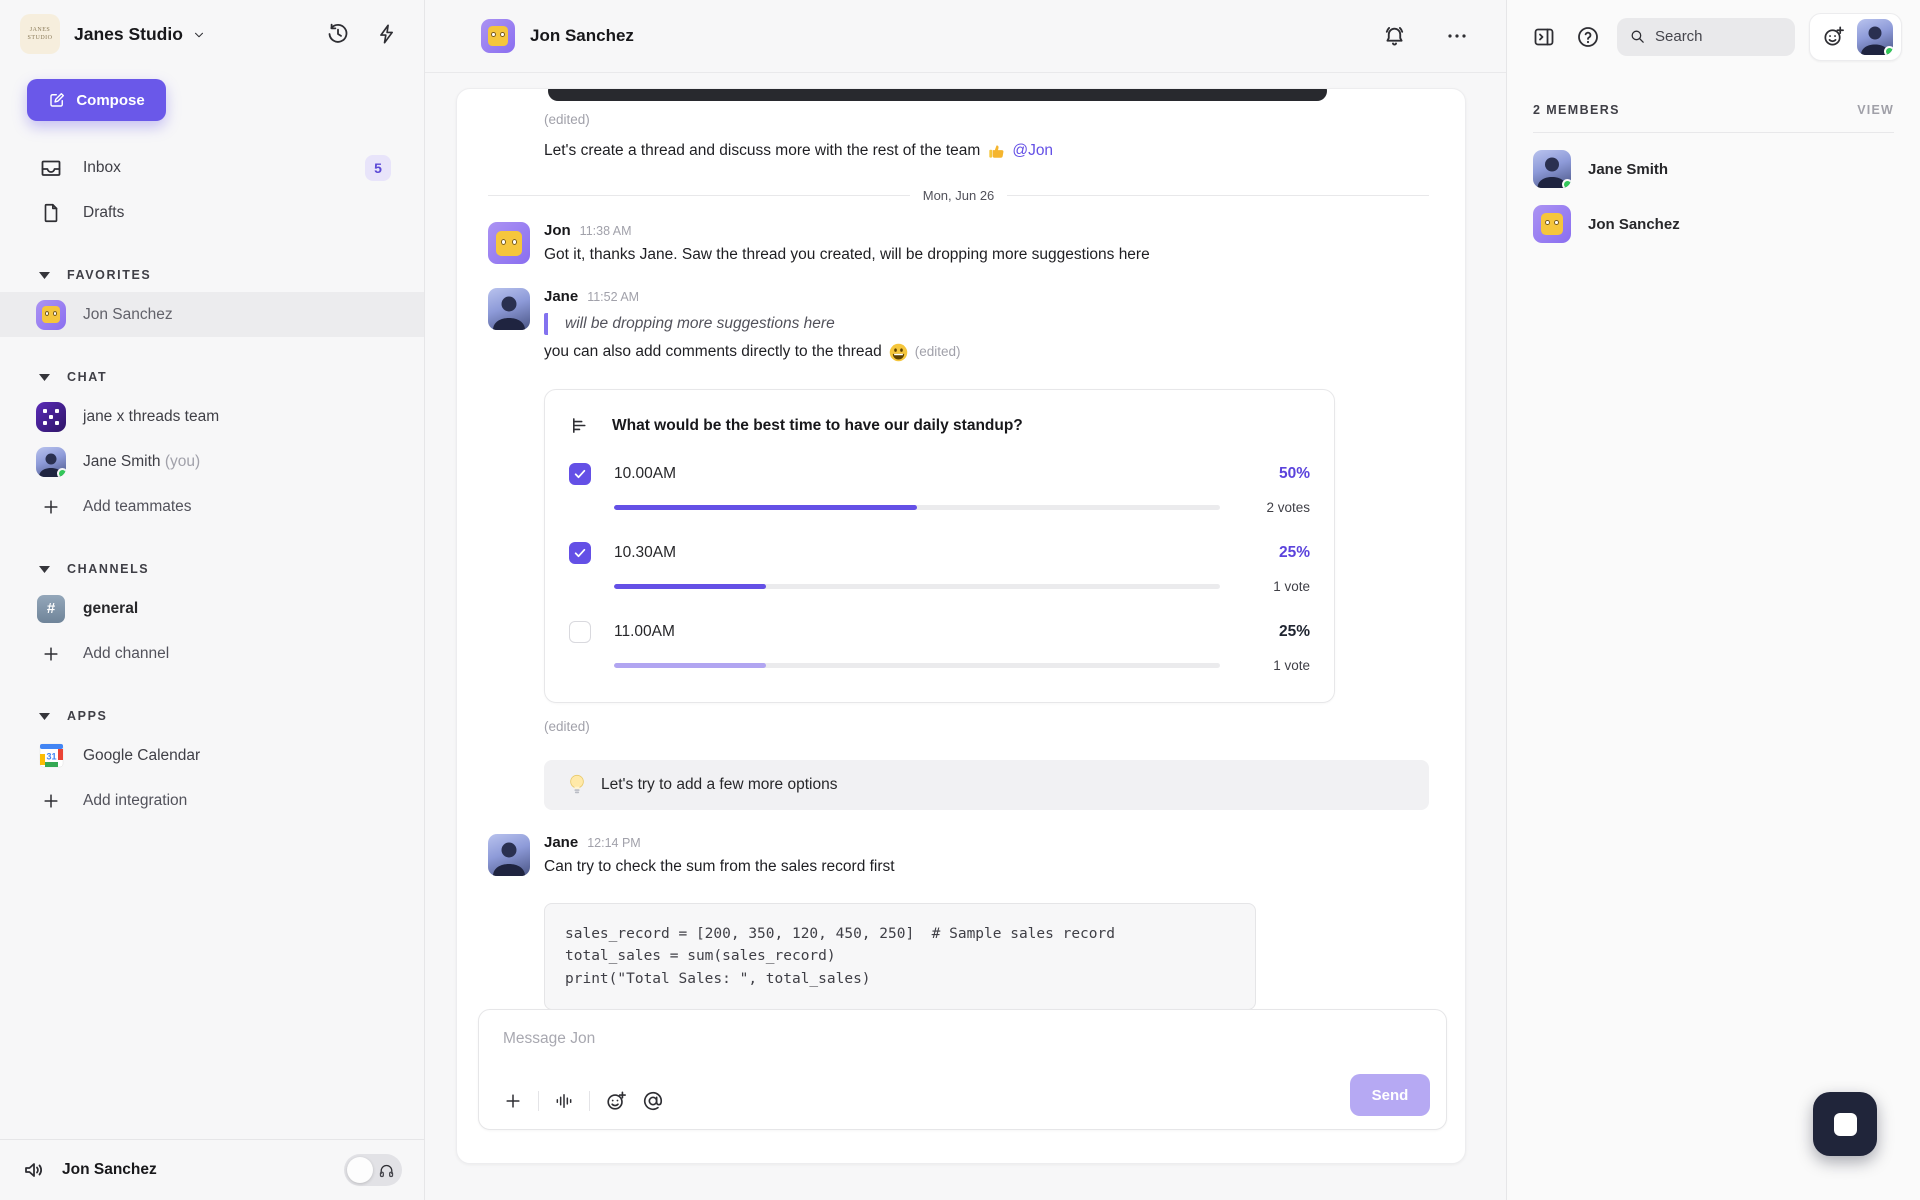 The image size is (1920, 1200). Describe the element at coordinates (109, 1169) in the screenshot. I see `footer-user-name: Jon Sanchez` at that location.